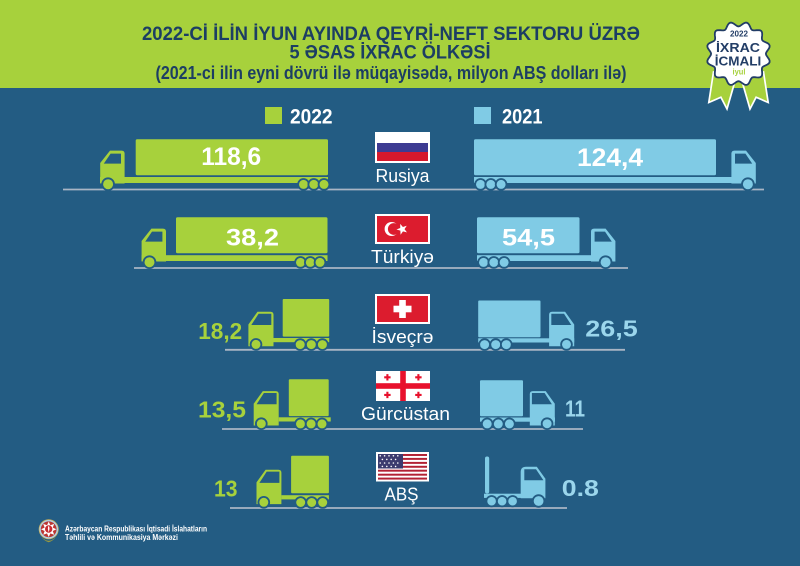 This screenshot has height=566, width=800. I want to click on svg-text: 118,6, so click(231, 157).